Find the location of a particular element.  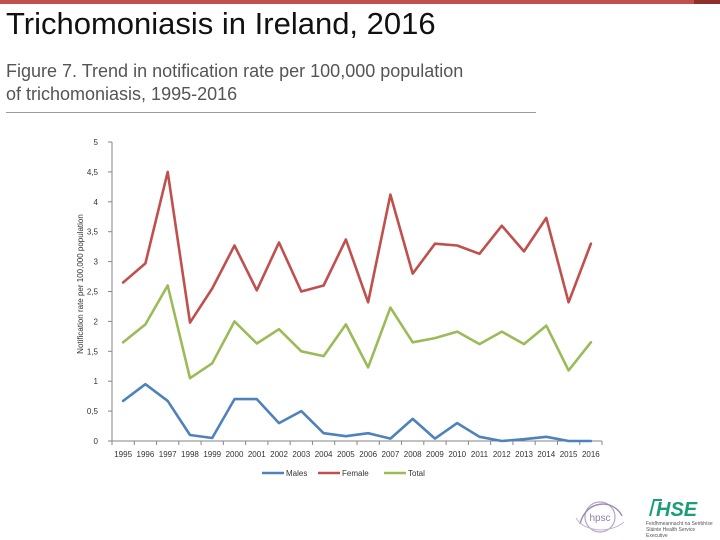

x-tick-label: 1999 is located at coordinates (212, 454).